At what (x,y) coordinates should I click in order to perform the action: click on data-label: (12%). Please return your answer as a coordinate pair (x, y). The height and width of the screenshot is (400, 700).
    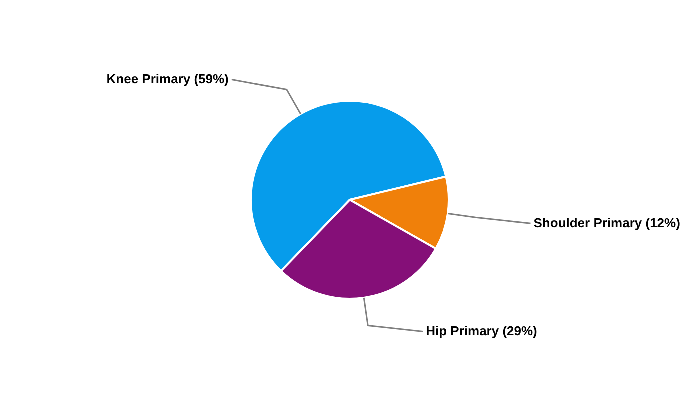
    Looking at the image, I should click on (663, 222).